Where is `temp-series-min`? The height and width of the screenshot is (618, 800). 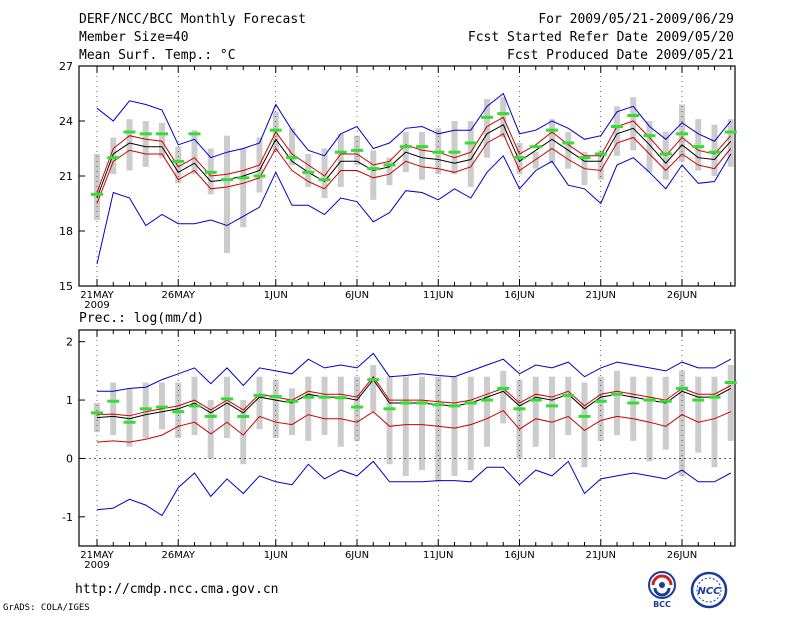 temp-series-min is located at coordinates (414, 209).